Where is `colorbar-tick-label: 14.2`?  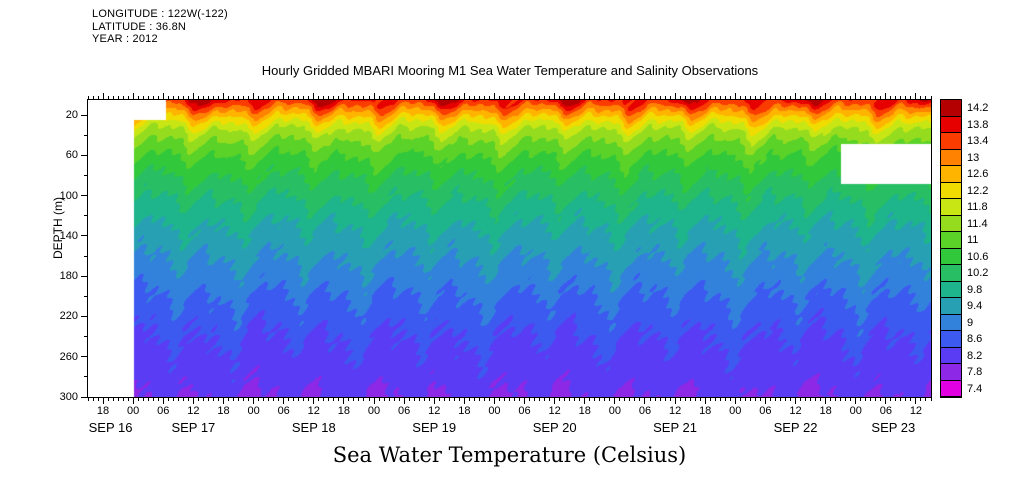 colorbar-tick-label: 14.2 is located at coordinates (978, 108).